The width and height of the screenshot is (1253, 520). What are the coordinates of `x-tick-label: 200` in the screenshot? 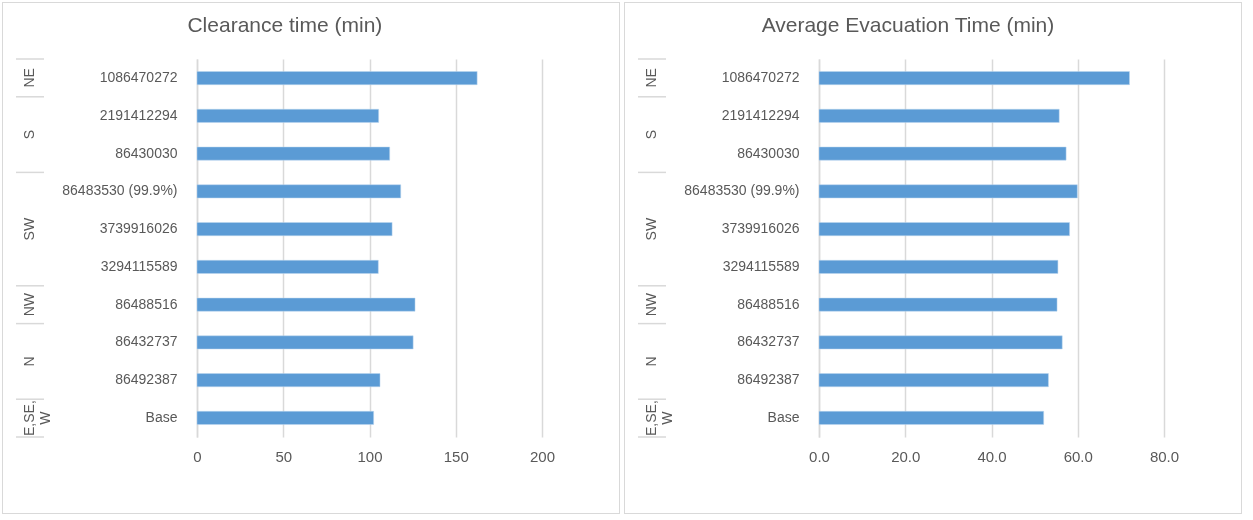 It's located at (542, 456).